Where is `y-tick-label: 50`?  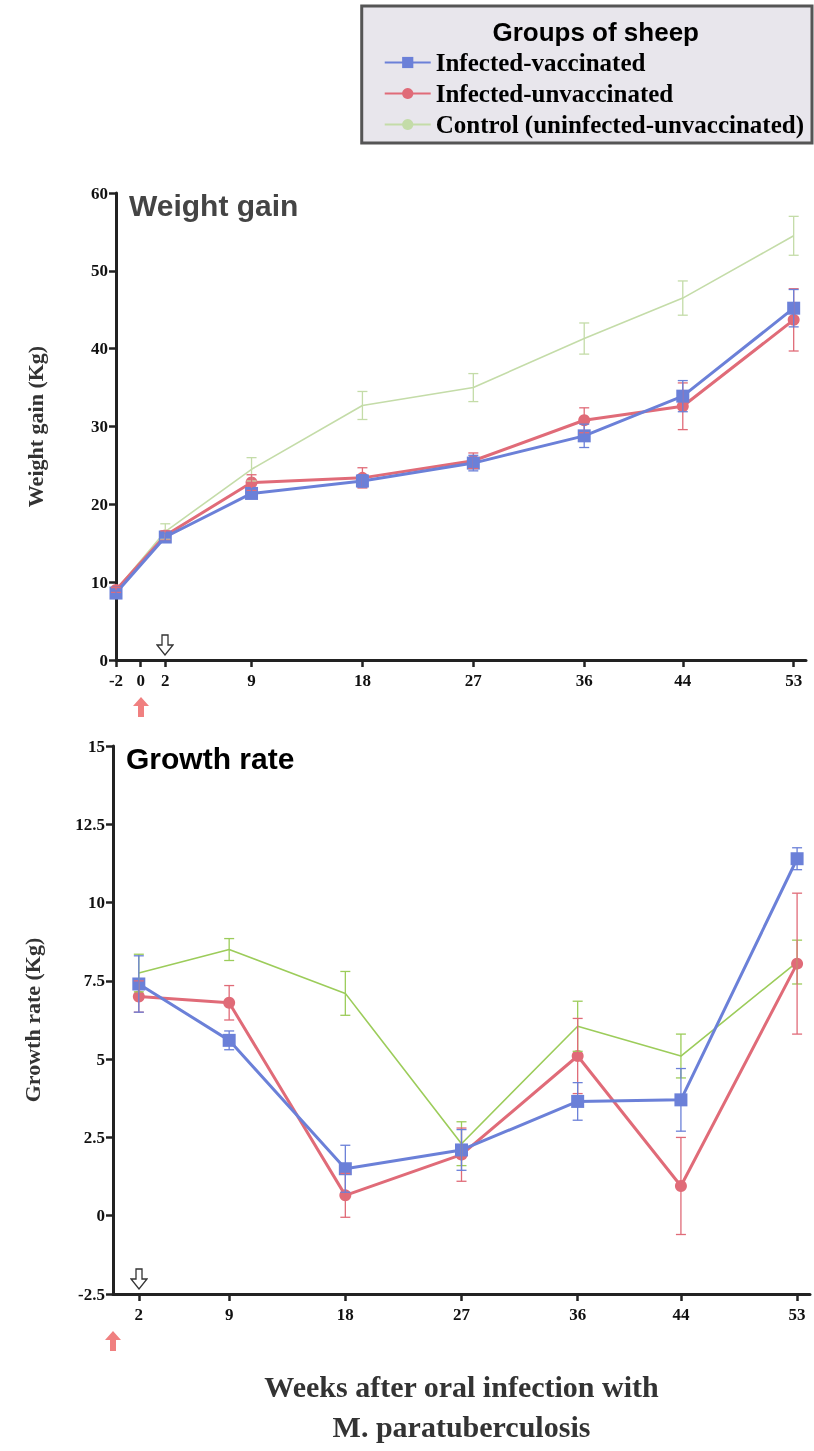
y-tick-label: 50 is located at coordinates (99, 271).